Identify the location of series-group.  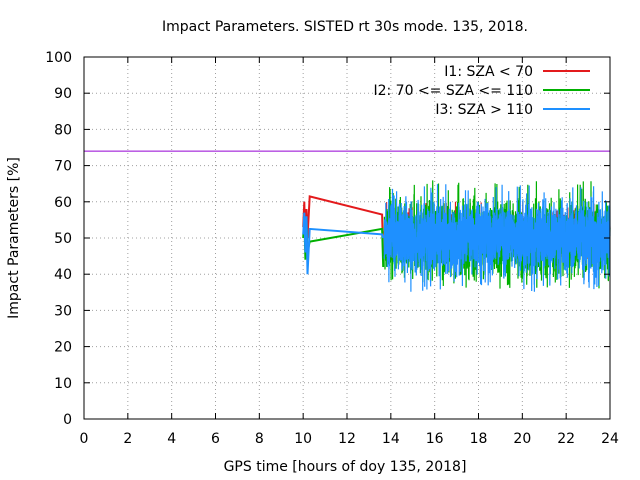
(456, 236).